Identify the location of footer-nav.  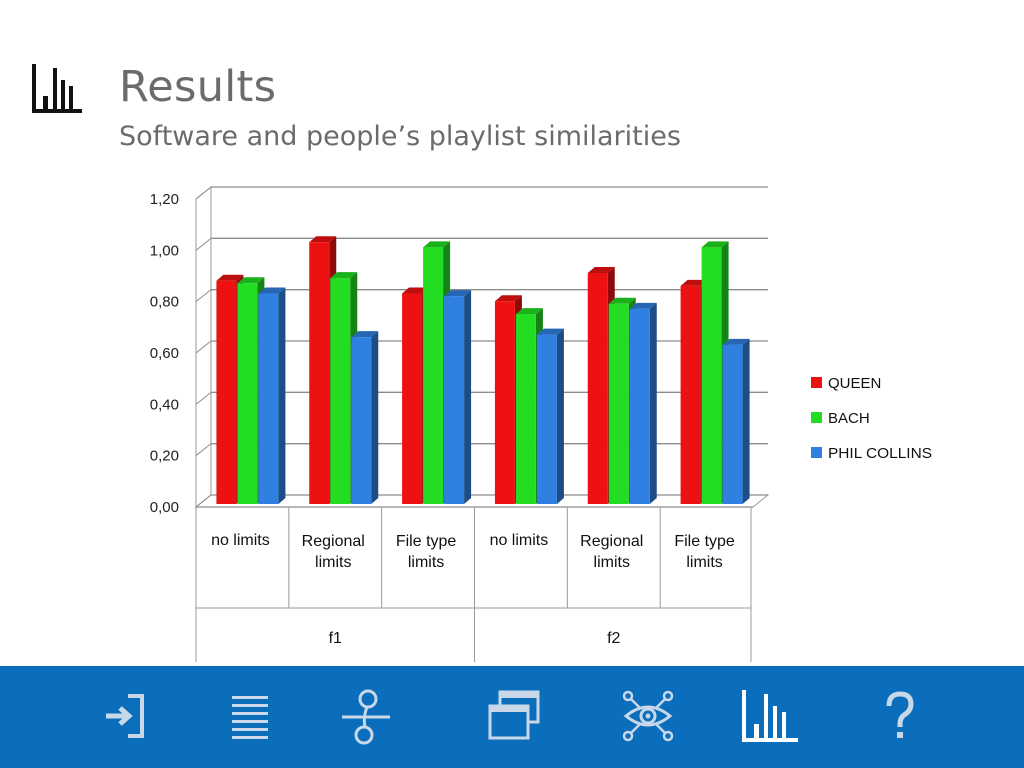
(512, 717).